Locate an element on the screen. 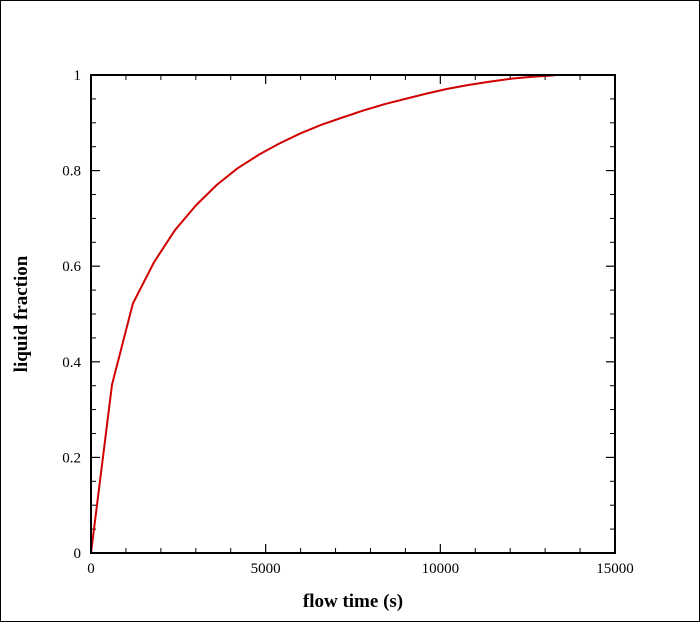 This screenshot has width=700, height=622. y-tick-label: 0.2 is located at coordinates (71, 458).